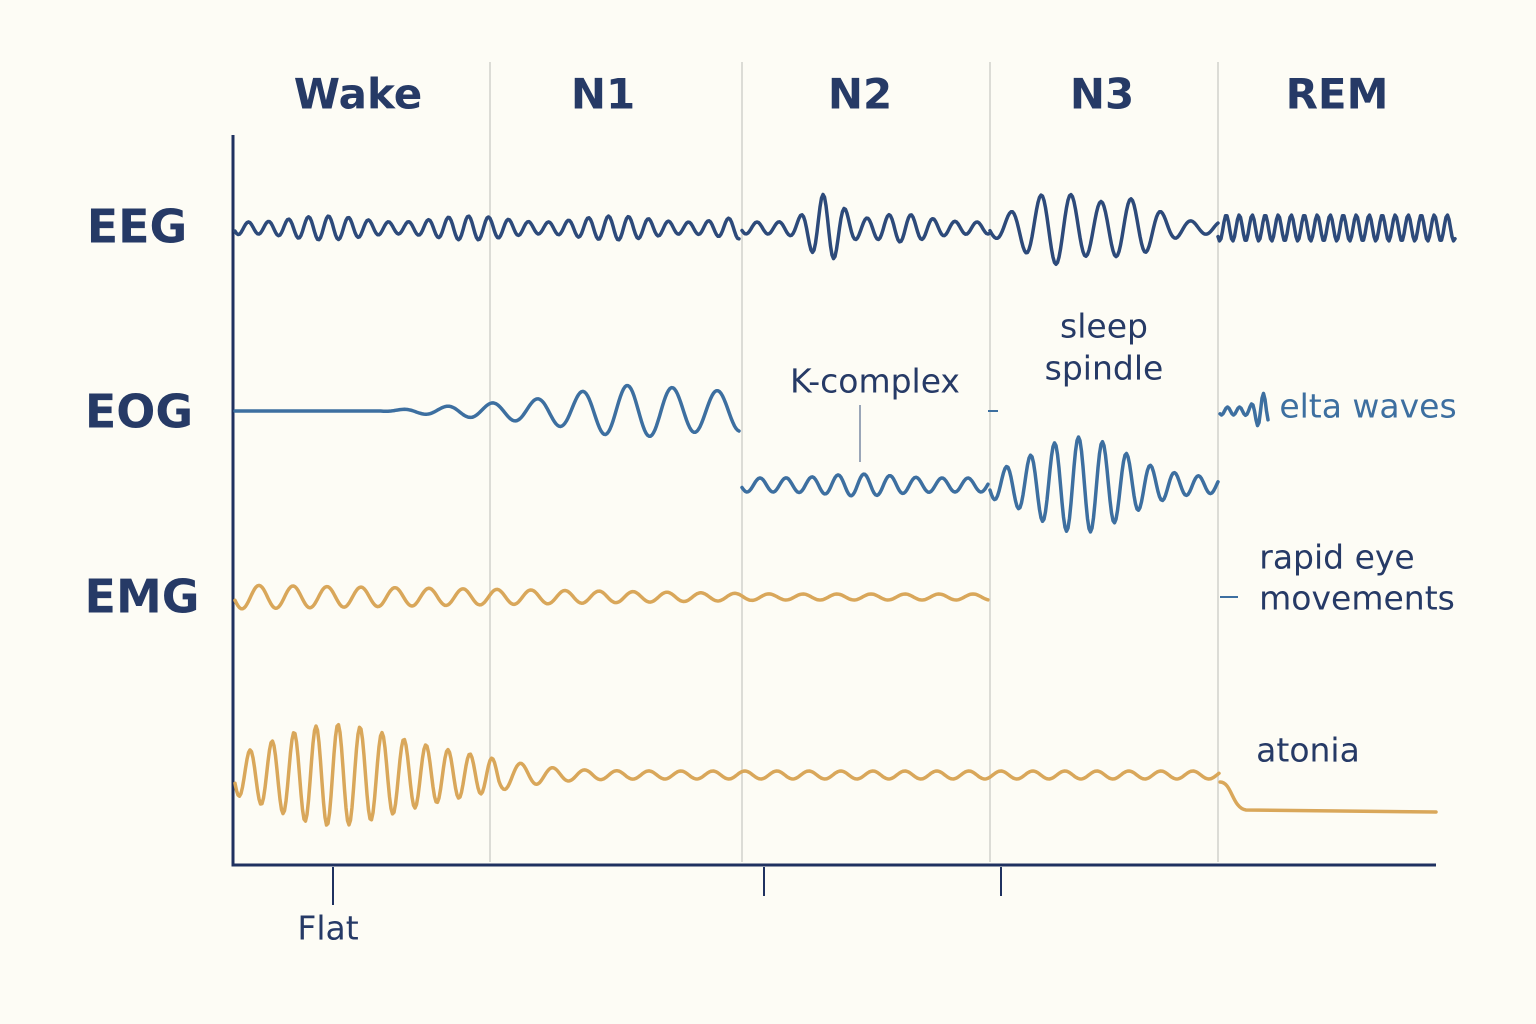 This screenshot has height=1024, width=1536. What do you see at coordinates (1357, 598) in the screenshot?
I see `annotation: movements` at bounding box center [1357, 598].